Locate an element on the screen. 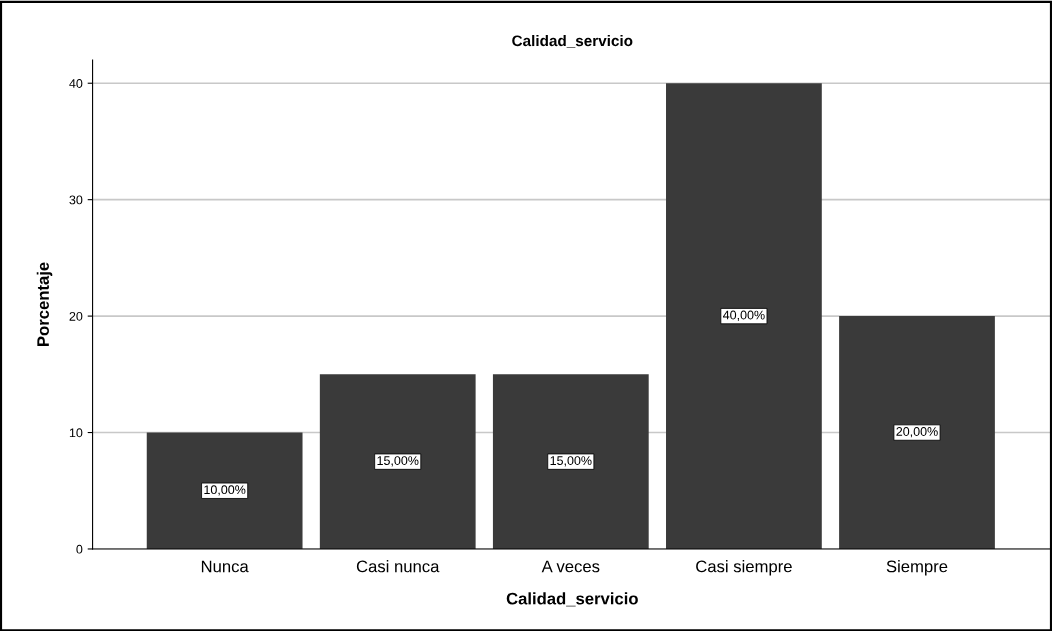 This screenshot has height=631, width=1052. y-tick-label: 30 is located at coordinates (76, 200).